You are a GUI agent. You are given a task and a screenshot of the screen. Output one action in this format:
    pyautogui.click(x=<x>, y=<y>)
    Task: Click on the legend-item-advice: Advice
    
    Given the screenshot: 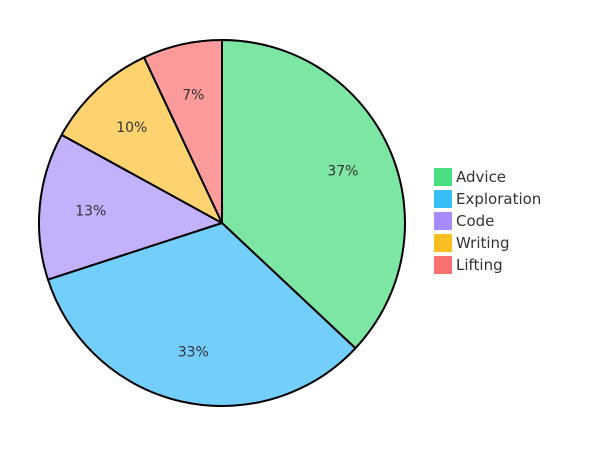 What is the action you would take?
    pyautogui.click(x=470, y=177)
    